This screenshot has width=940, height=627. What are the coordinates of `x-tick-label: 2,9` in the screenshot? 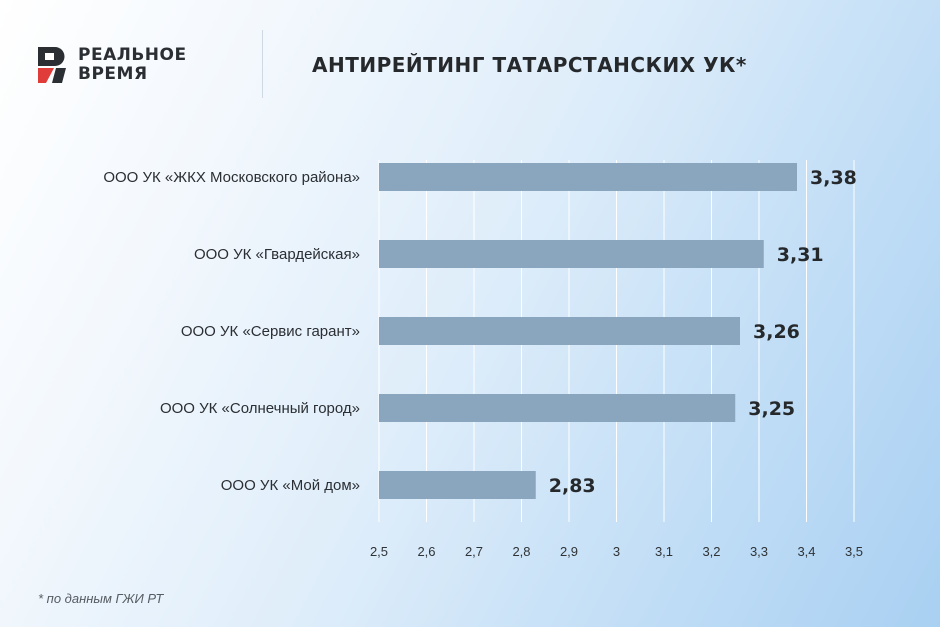 It's located at (569, 551).